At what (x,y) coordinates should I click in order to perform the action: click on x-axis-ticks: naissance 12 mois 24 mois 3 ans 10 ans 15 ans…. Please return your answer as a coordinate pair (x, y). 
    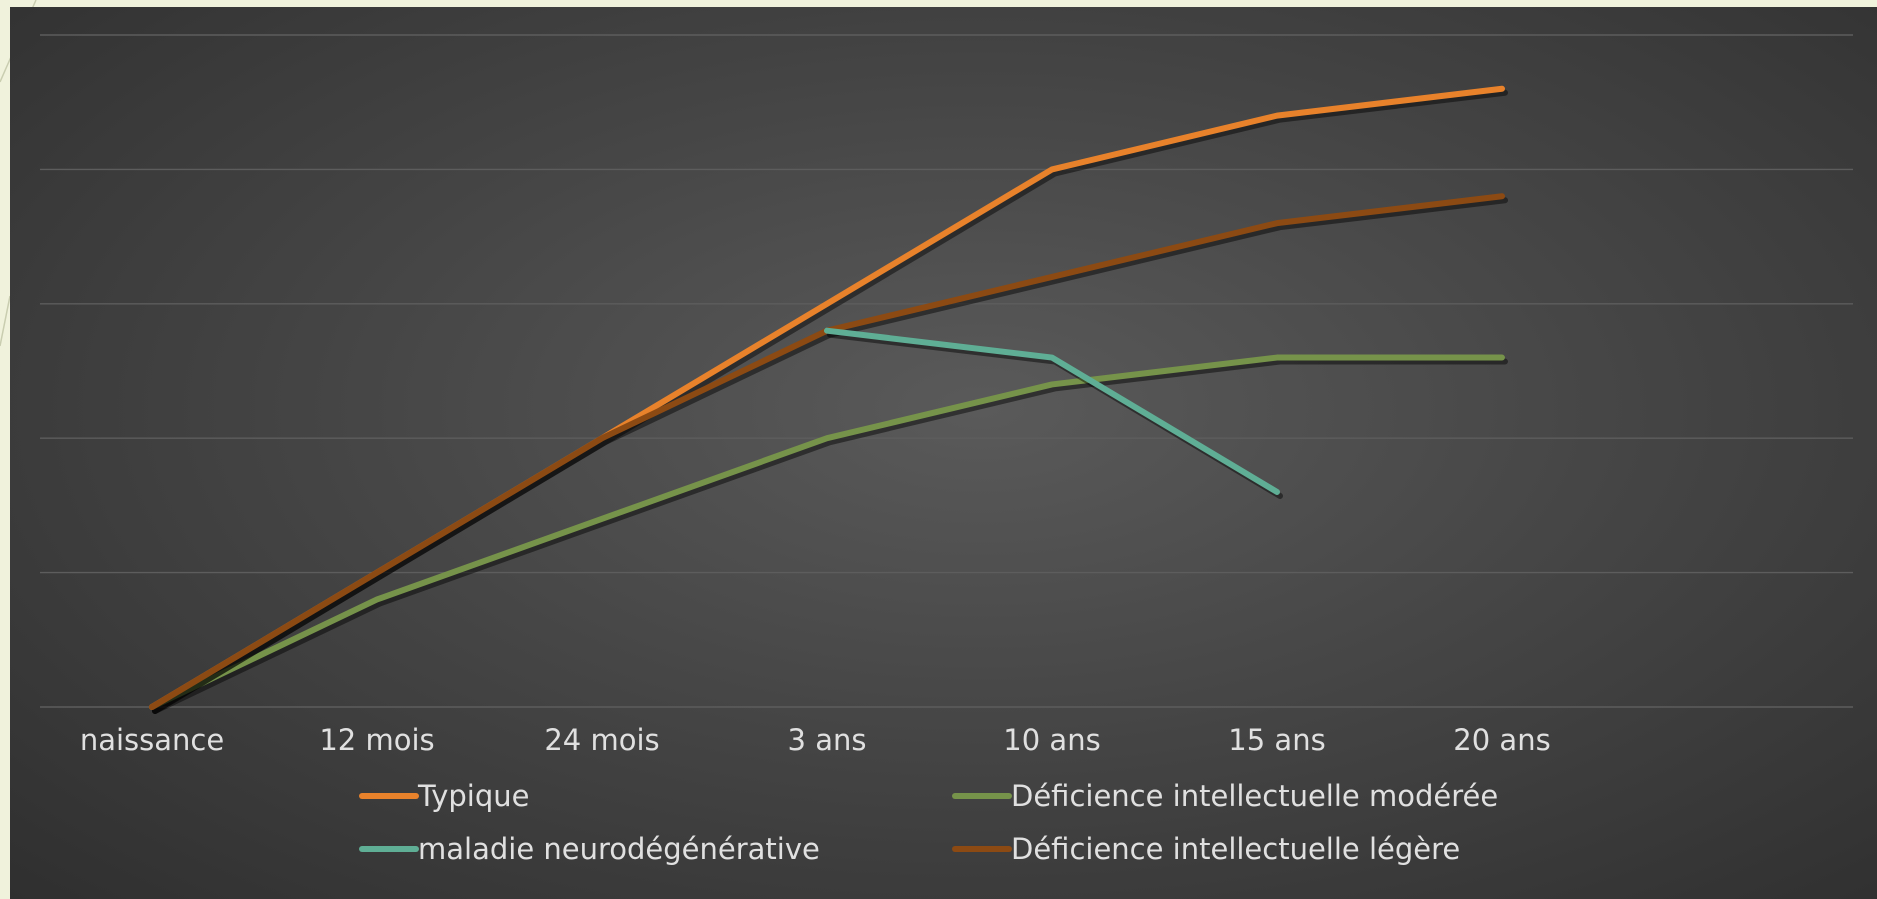
    Looking at the image, I should click on (815, 740).